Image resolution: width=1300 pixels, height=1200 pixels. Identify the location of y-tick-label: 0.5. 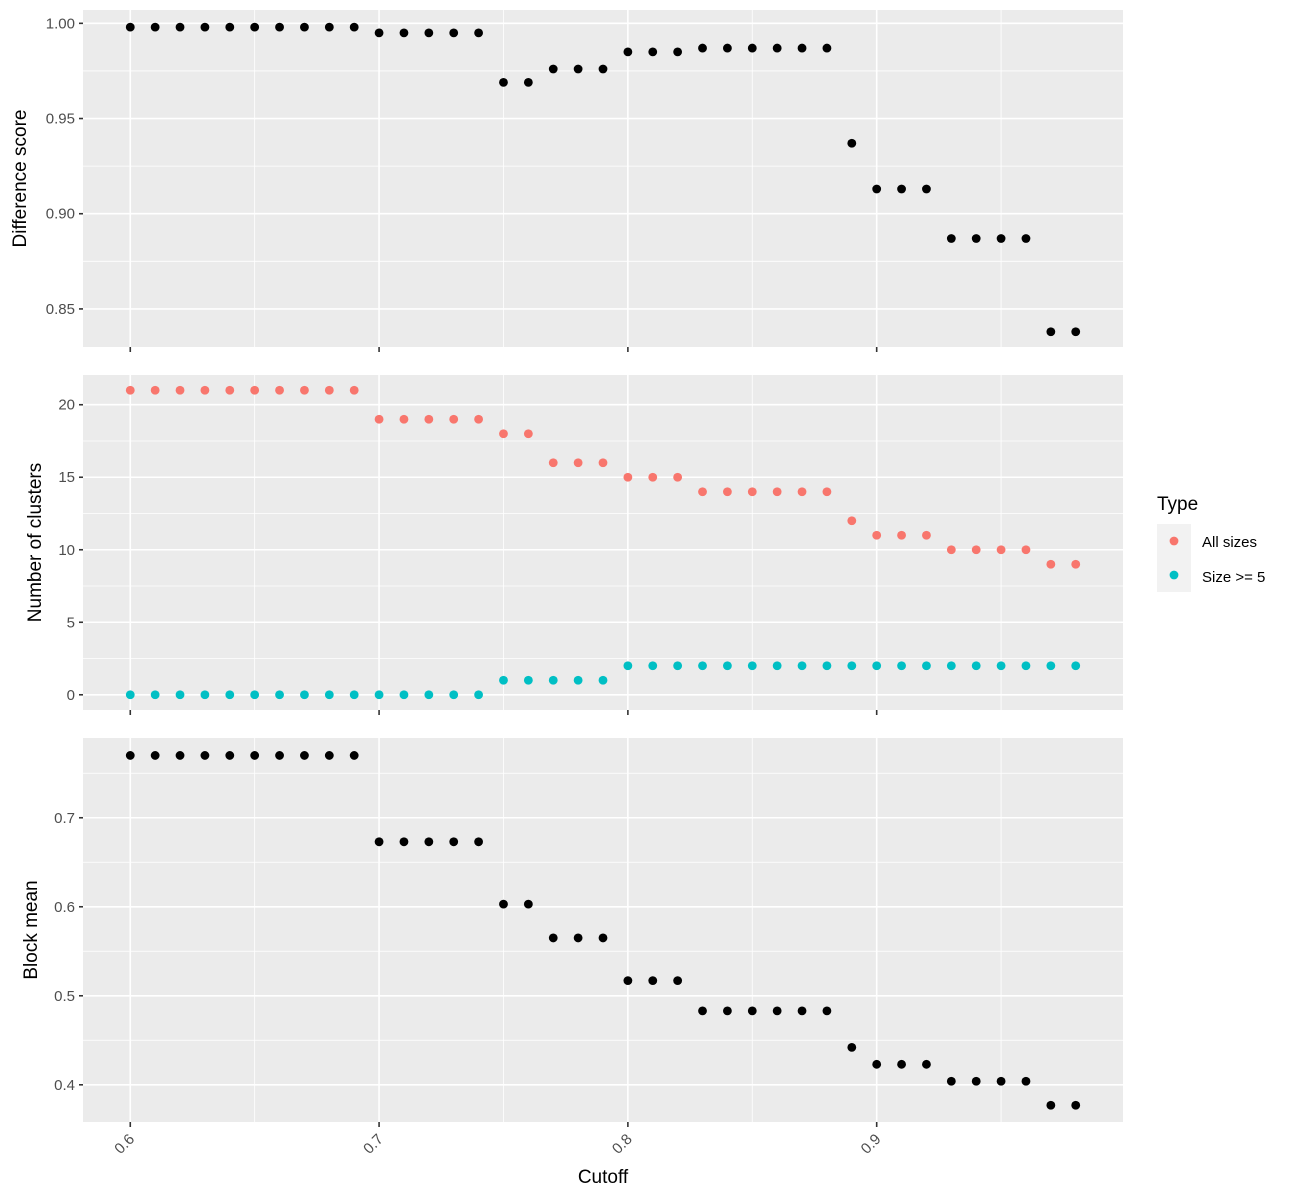
(64, 996).